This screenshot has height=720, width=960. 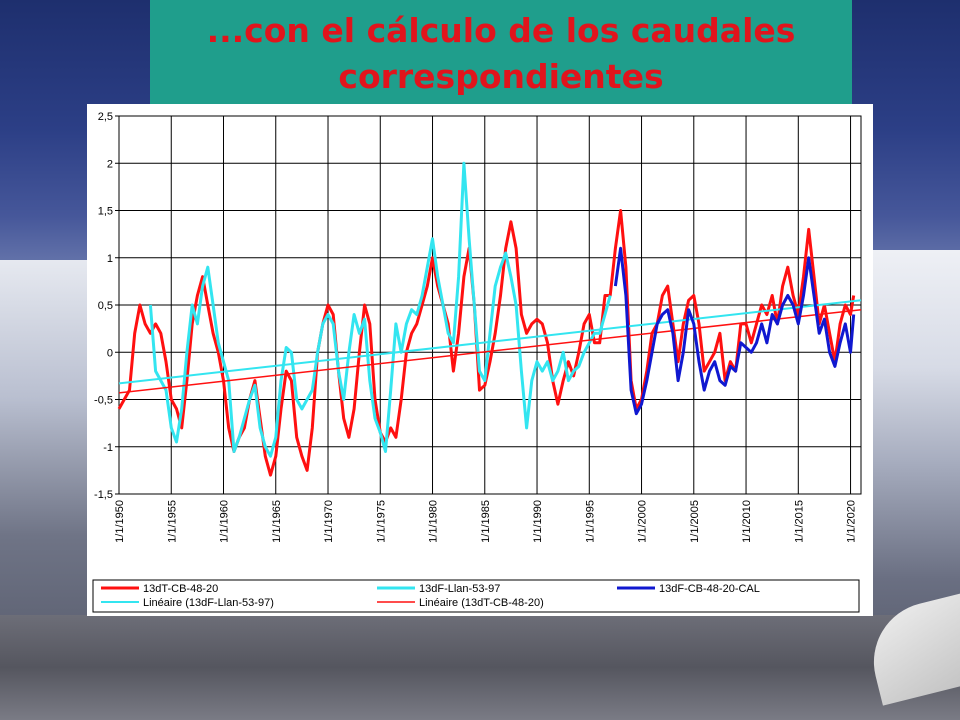 What do you see at coordinates (695, 521) in the screenshot?
I see `x-tick-label: 1/1/2005` at bounding box center [695, 521].